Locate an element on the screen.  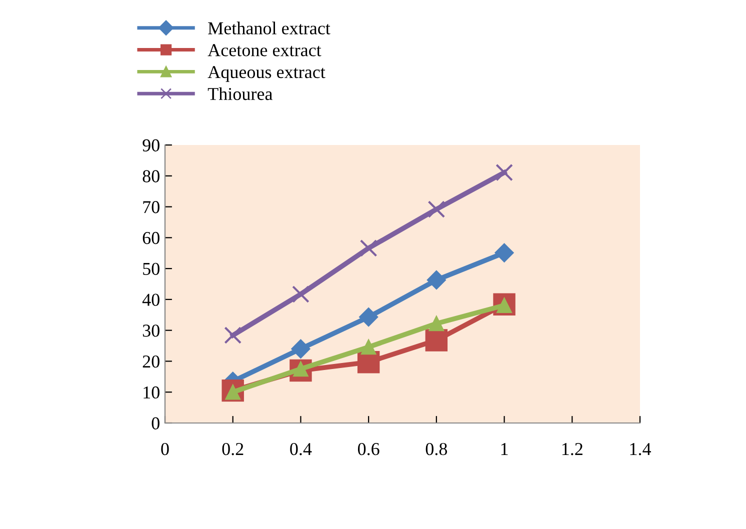
y-tick-label: 30 is located at coordinates (151, 330).